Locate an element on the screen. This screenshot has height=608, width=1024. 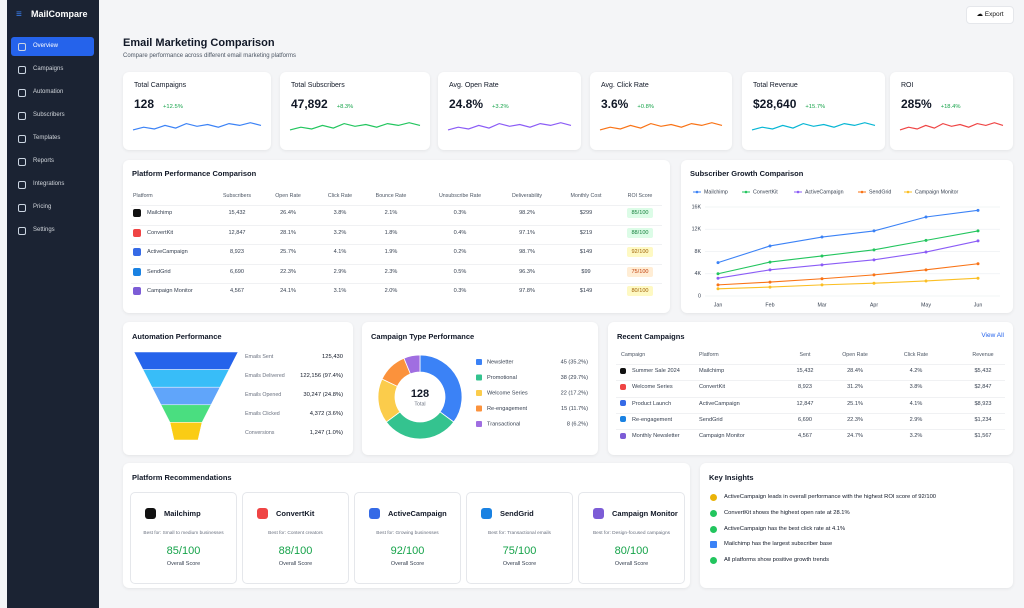
nav-label: Subscribers is located at coordinates (49, 115).